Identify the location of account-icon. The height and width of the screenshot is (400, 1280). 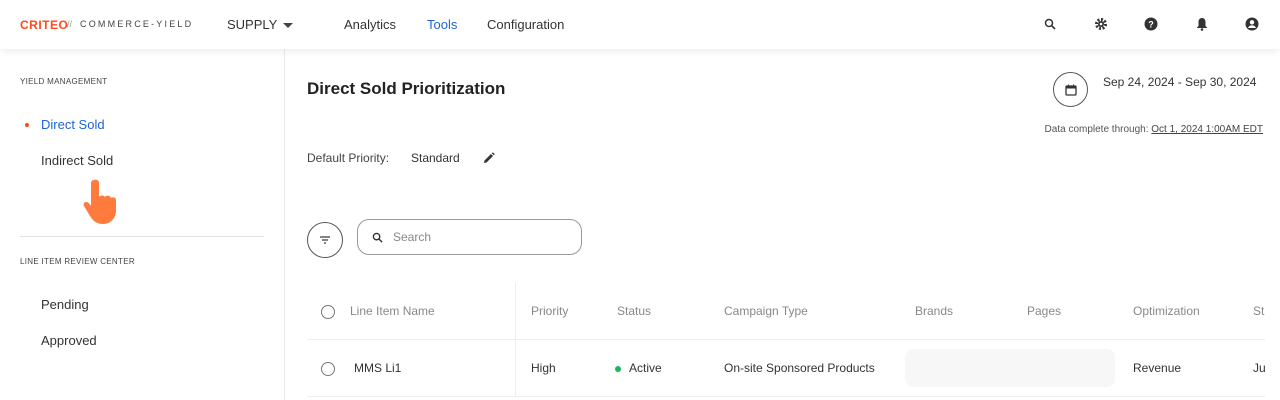
(1252, 24).